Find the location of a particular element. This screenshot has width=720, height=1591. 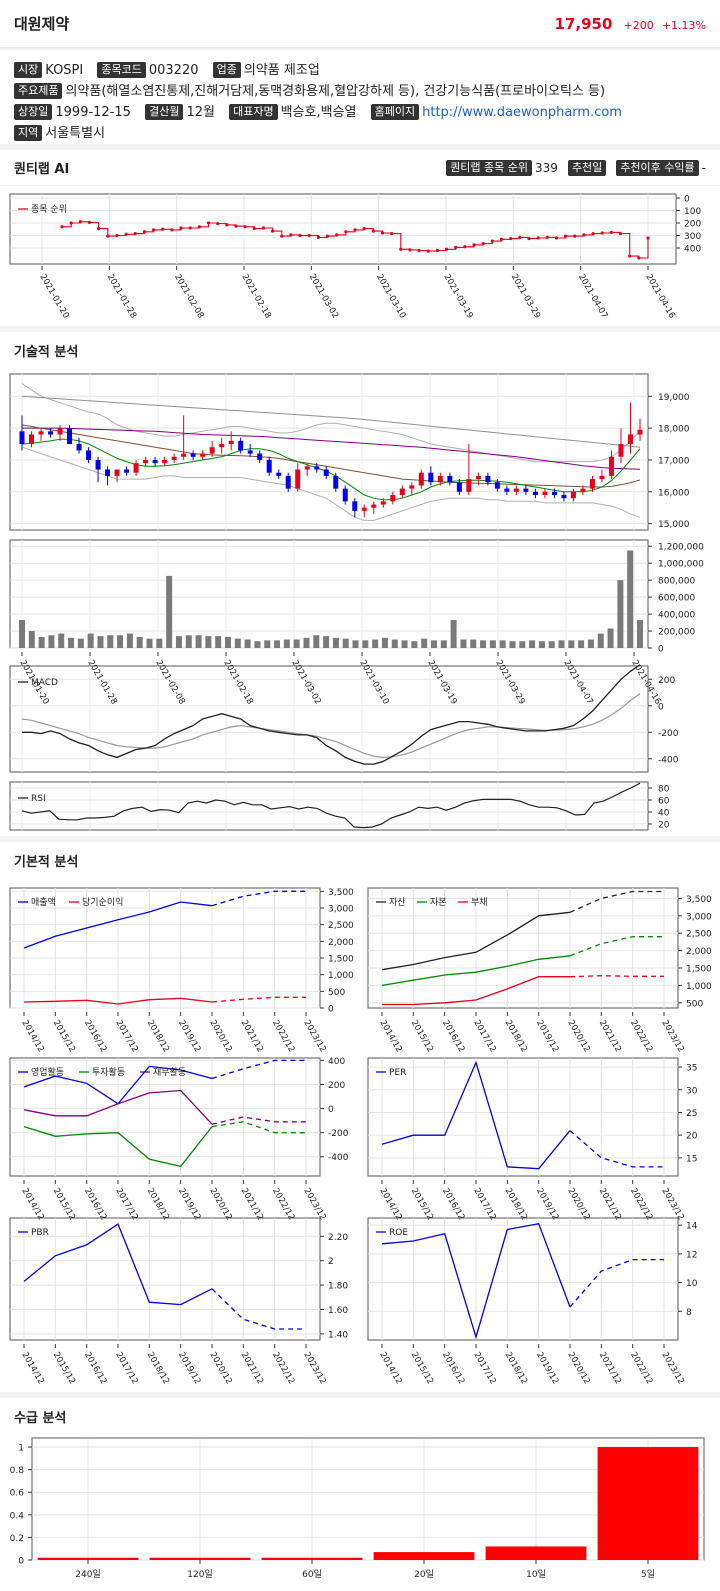

sales-ytick-label: 0 is located at coordinates (331, 1010).